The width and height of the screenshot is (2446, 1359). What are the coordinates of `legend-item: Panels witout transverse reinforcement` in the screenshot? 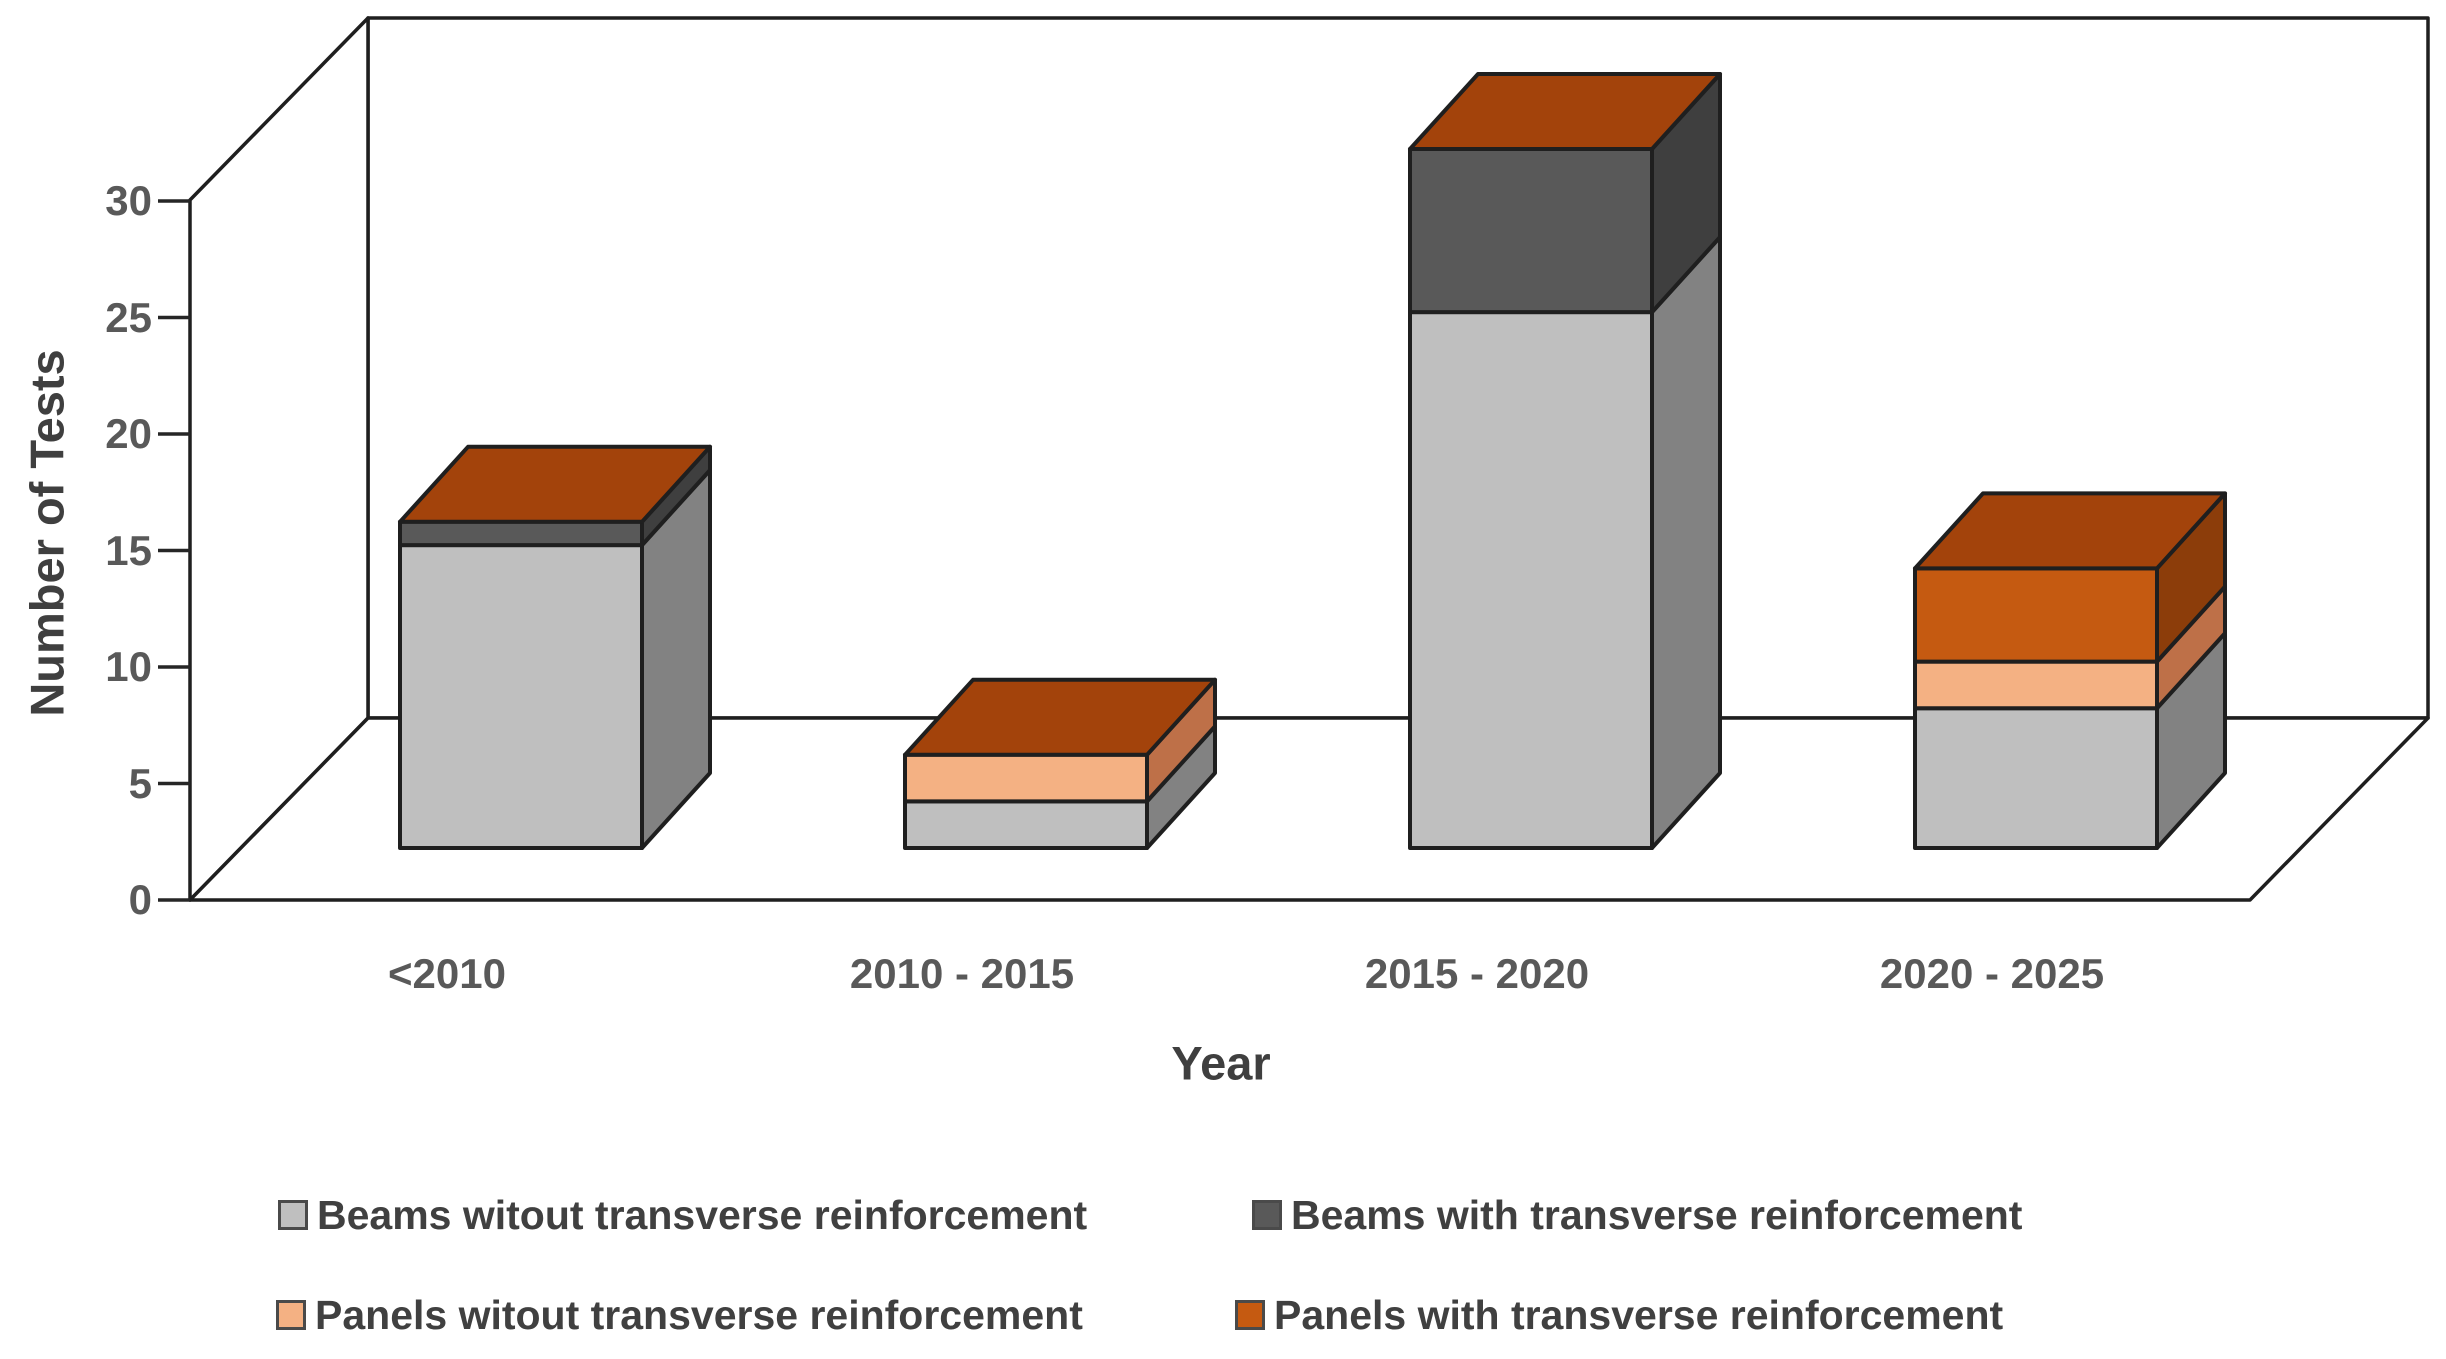 It's located at (679, 1315).